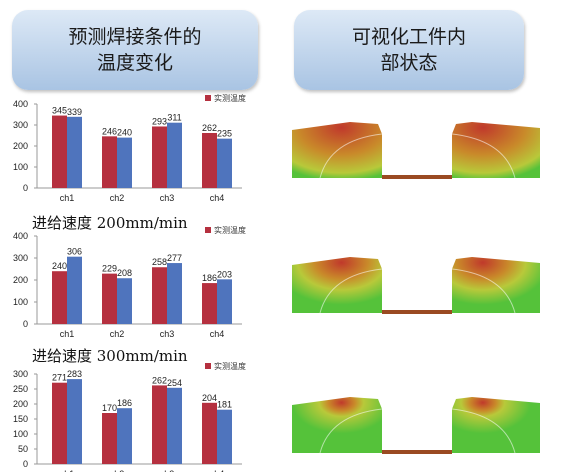  What do you see at coordinates (174, 258) in the screenshot?
I see `data-label: 277` at bounding box center [174, 258].